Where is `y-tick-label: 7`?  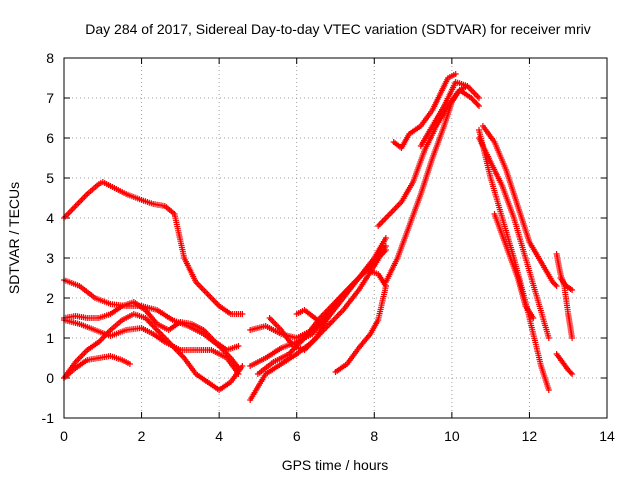 y-tick-label: 7 is located at coordinates (50, 98).